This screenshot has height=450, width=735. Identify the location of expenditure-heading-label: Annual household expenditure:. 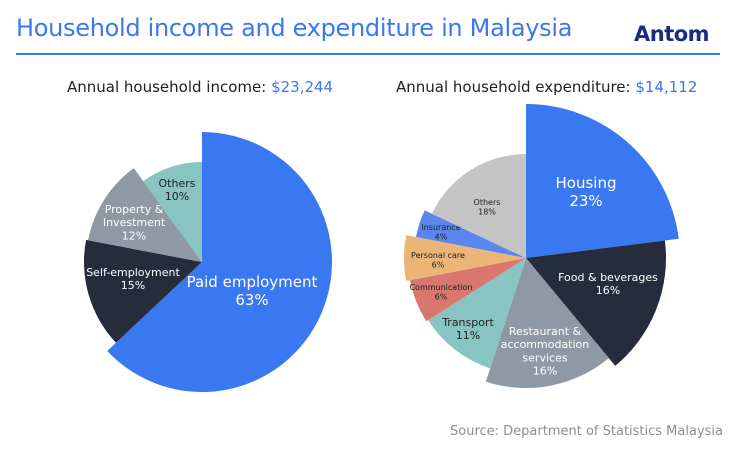
(513, 87).